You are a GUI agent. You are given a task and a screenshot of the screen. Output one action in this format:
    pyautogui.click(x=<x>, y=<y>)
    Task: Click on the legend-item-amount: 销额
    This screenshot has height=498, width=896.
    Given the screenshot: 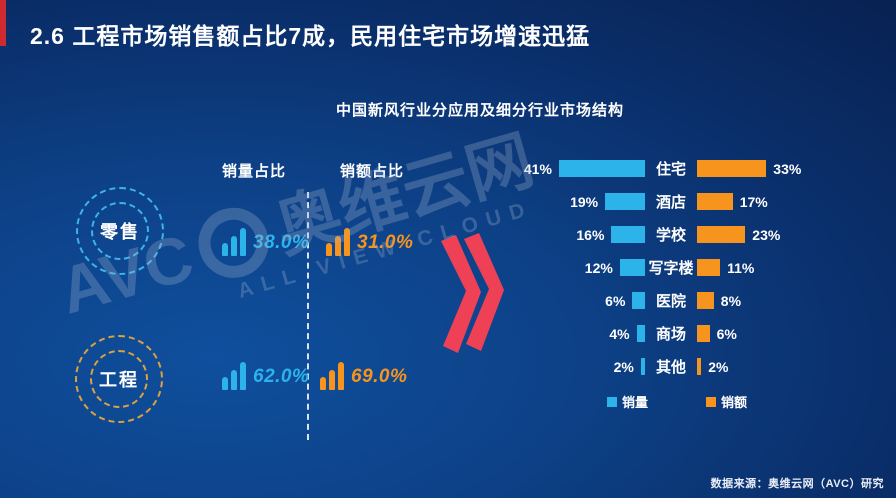 What is the action you would take?
    pyautogui.click(x=726, y=401)
    